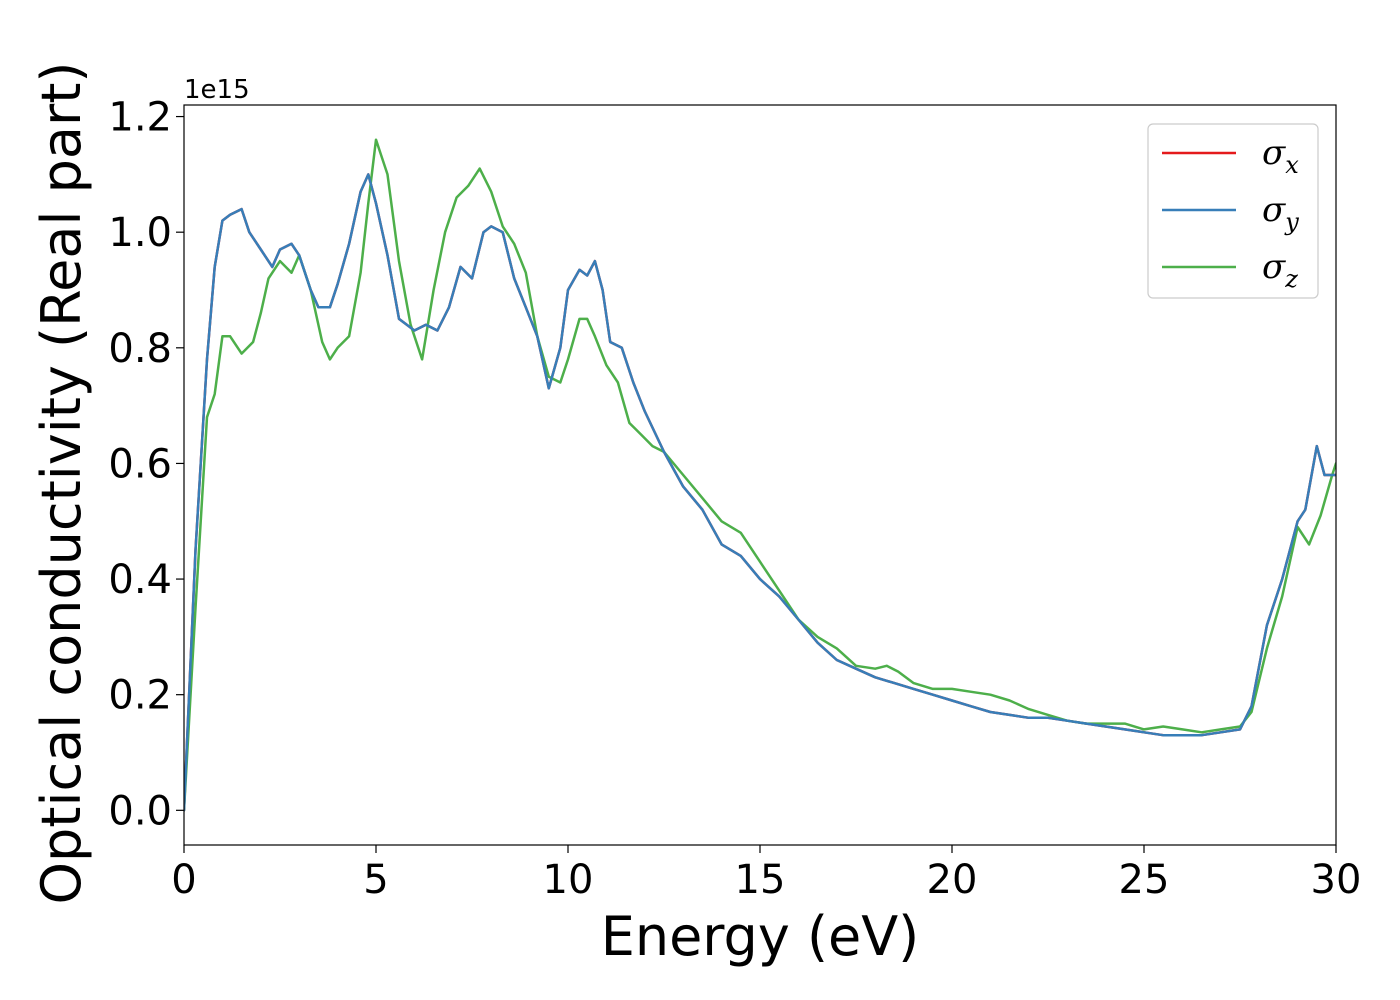 The width and height of the screenshot is (1400, 1000). I want to click on legend-label-z: σz, so click(1280, 270).